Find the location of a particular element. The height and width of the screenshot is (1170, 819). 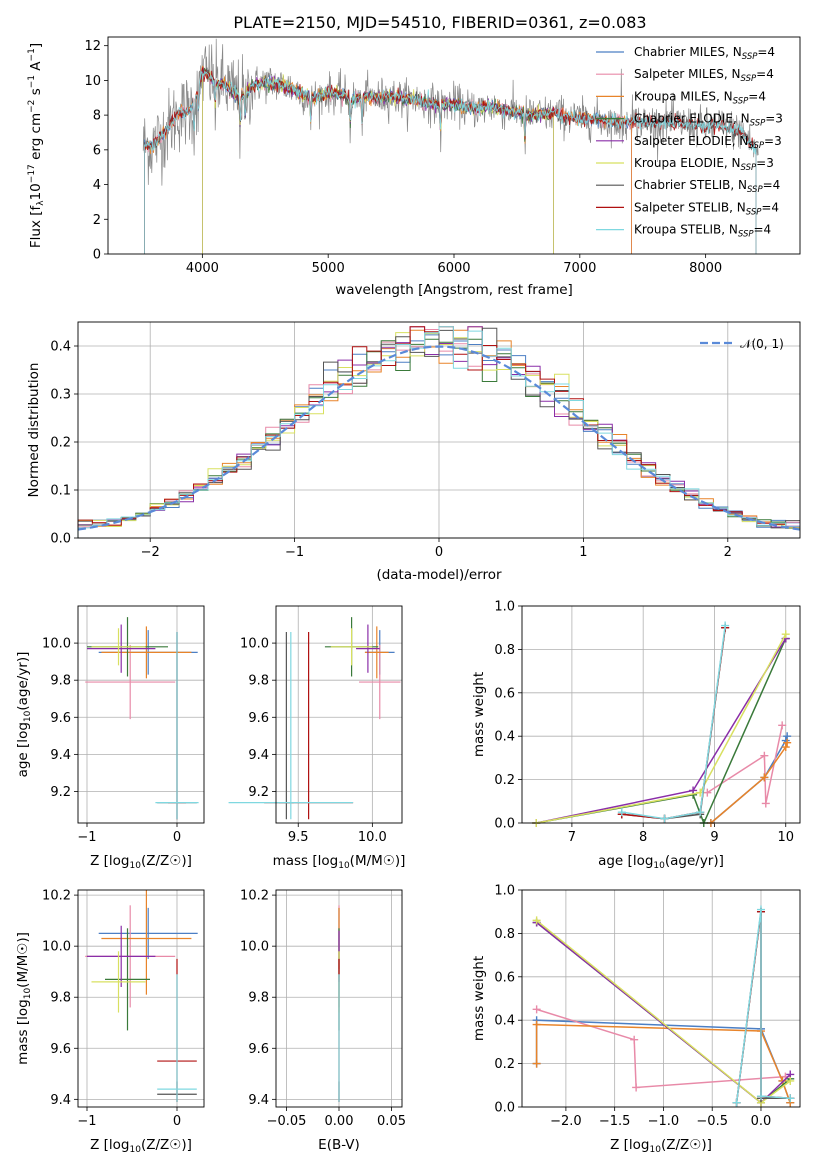

weight-vs-age-ytick-label: 0.2 is located at coordinates (504, 780).